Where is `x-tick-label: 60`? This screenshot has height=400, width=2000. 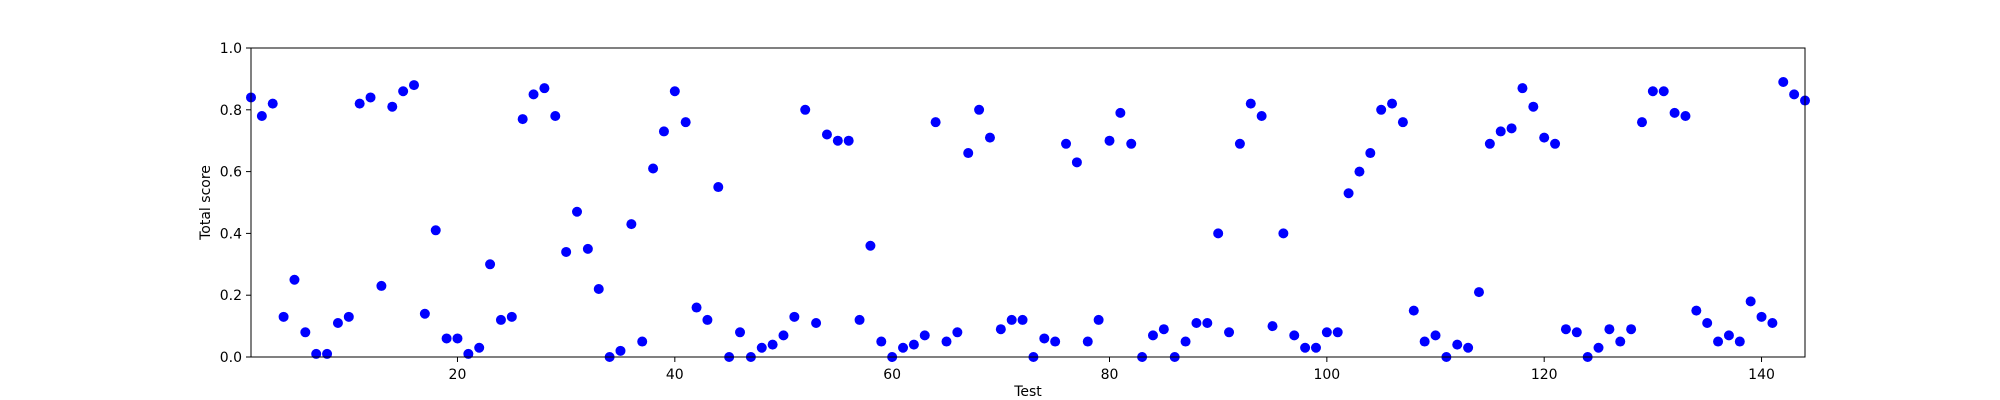 x-tick-label: 60 is located at coordinates (892, 375).